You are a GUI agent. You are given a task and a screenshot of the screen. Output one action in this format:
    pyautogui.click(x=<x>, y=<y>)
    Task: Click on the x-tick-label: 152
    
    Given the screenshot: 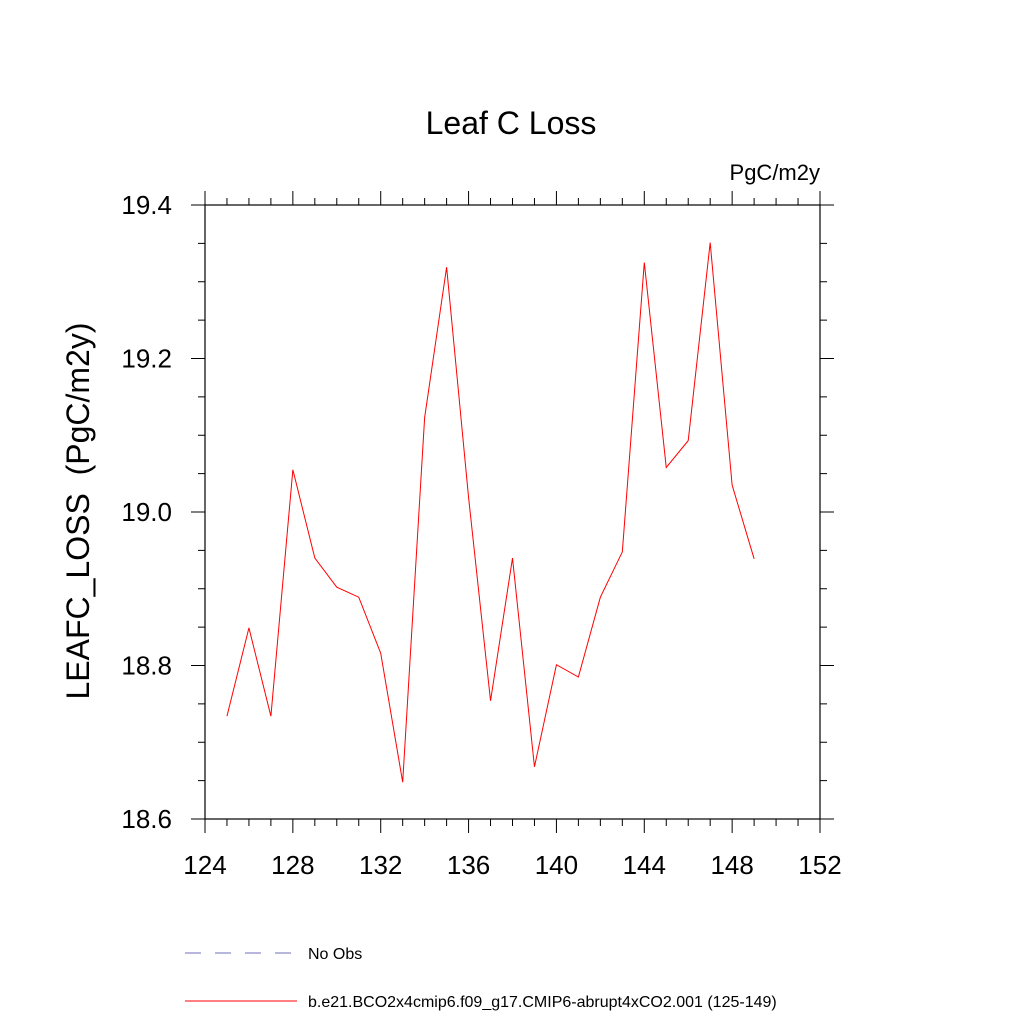 What is the action you would take?
    pyautogui.click(x=819, y=865)
    